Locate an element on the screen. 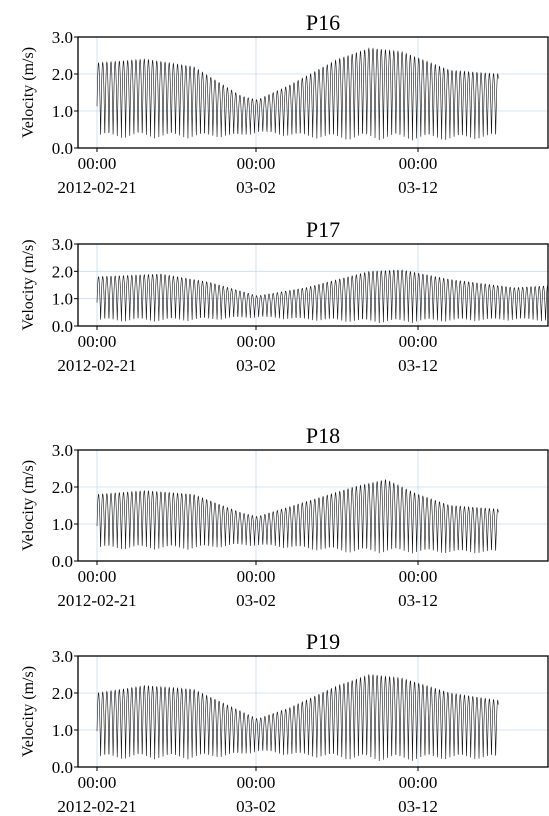 This screenshot has width=549, height=816. chart-title: P17 is located at coordinates (323, 229).